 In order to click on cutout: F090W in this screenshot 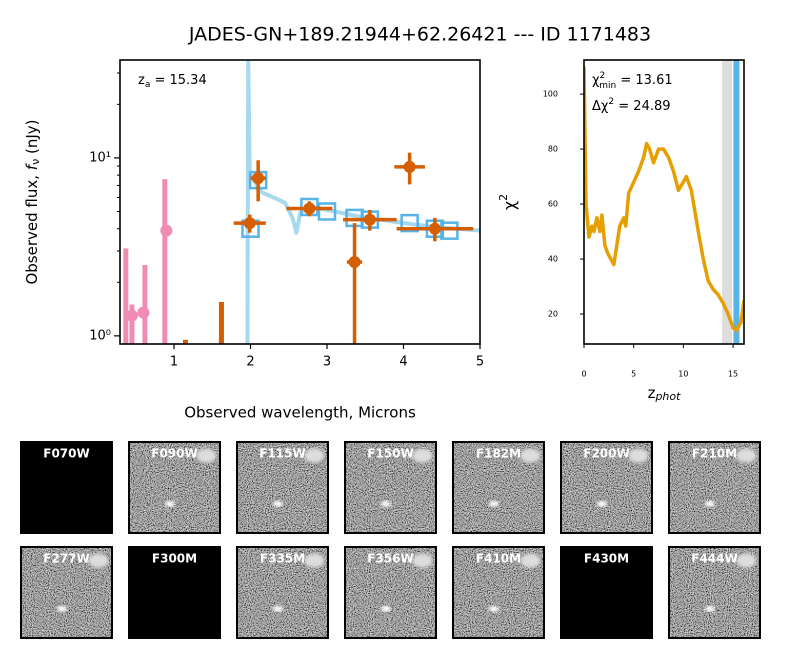, I will do `click(174, 487)`.